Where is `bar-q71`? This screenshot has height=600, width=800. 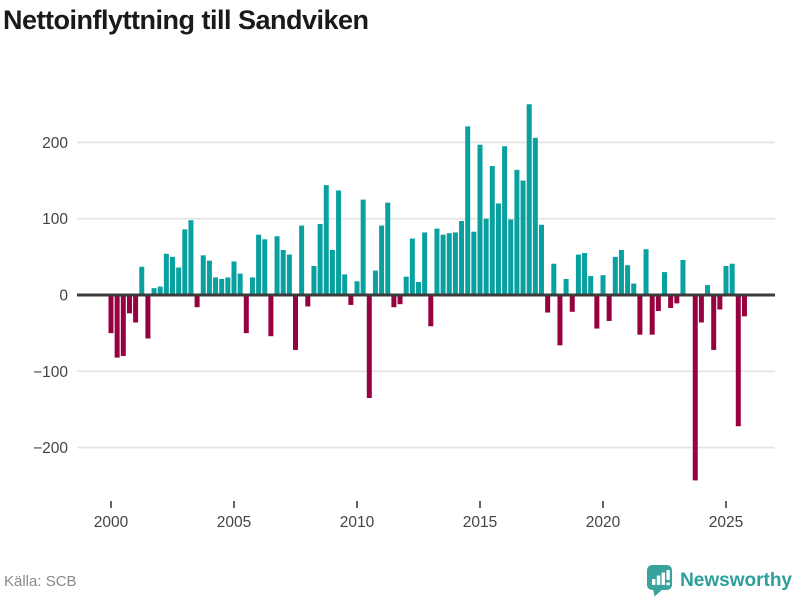 bar-q71 is located at coordinates (548, 304).